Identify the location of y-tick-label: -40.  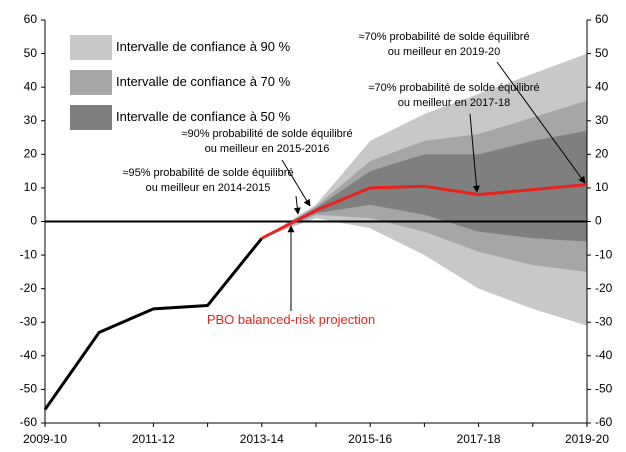
(29, 355).